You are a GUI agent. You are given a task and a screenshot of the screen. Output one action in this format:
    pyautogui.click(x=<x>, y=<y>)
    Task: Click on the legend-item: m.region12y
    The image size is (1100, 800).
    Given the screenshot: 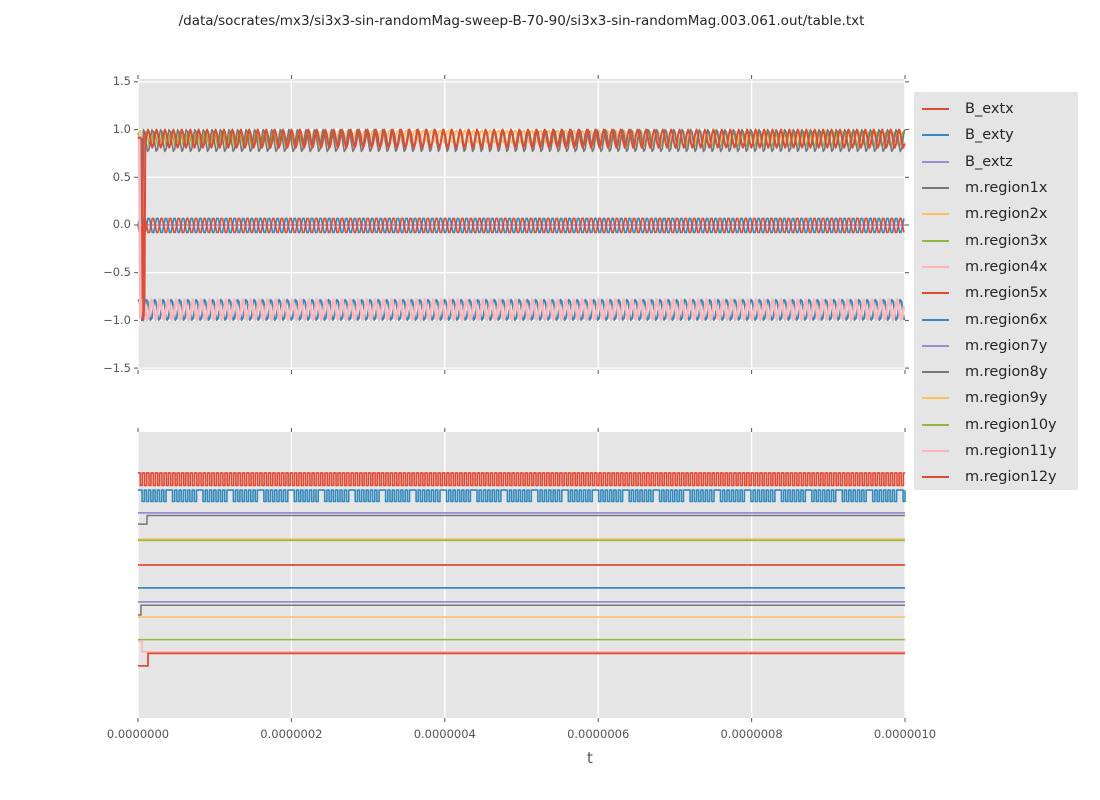 What is the action you would take?
    pyautogui.click(x=996, y=477)
    